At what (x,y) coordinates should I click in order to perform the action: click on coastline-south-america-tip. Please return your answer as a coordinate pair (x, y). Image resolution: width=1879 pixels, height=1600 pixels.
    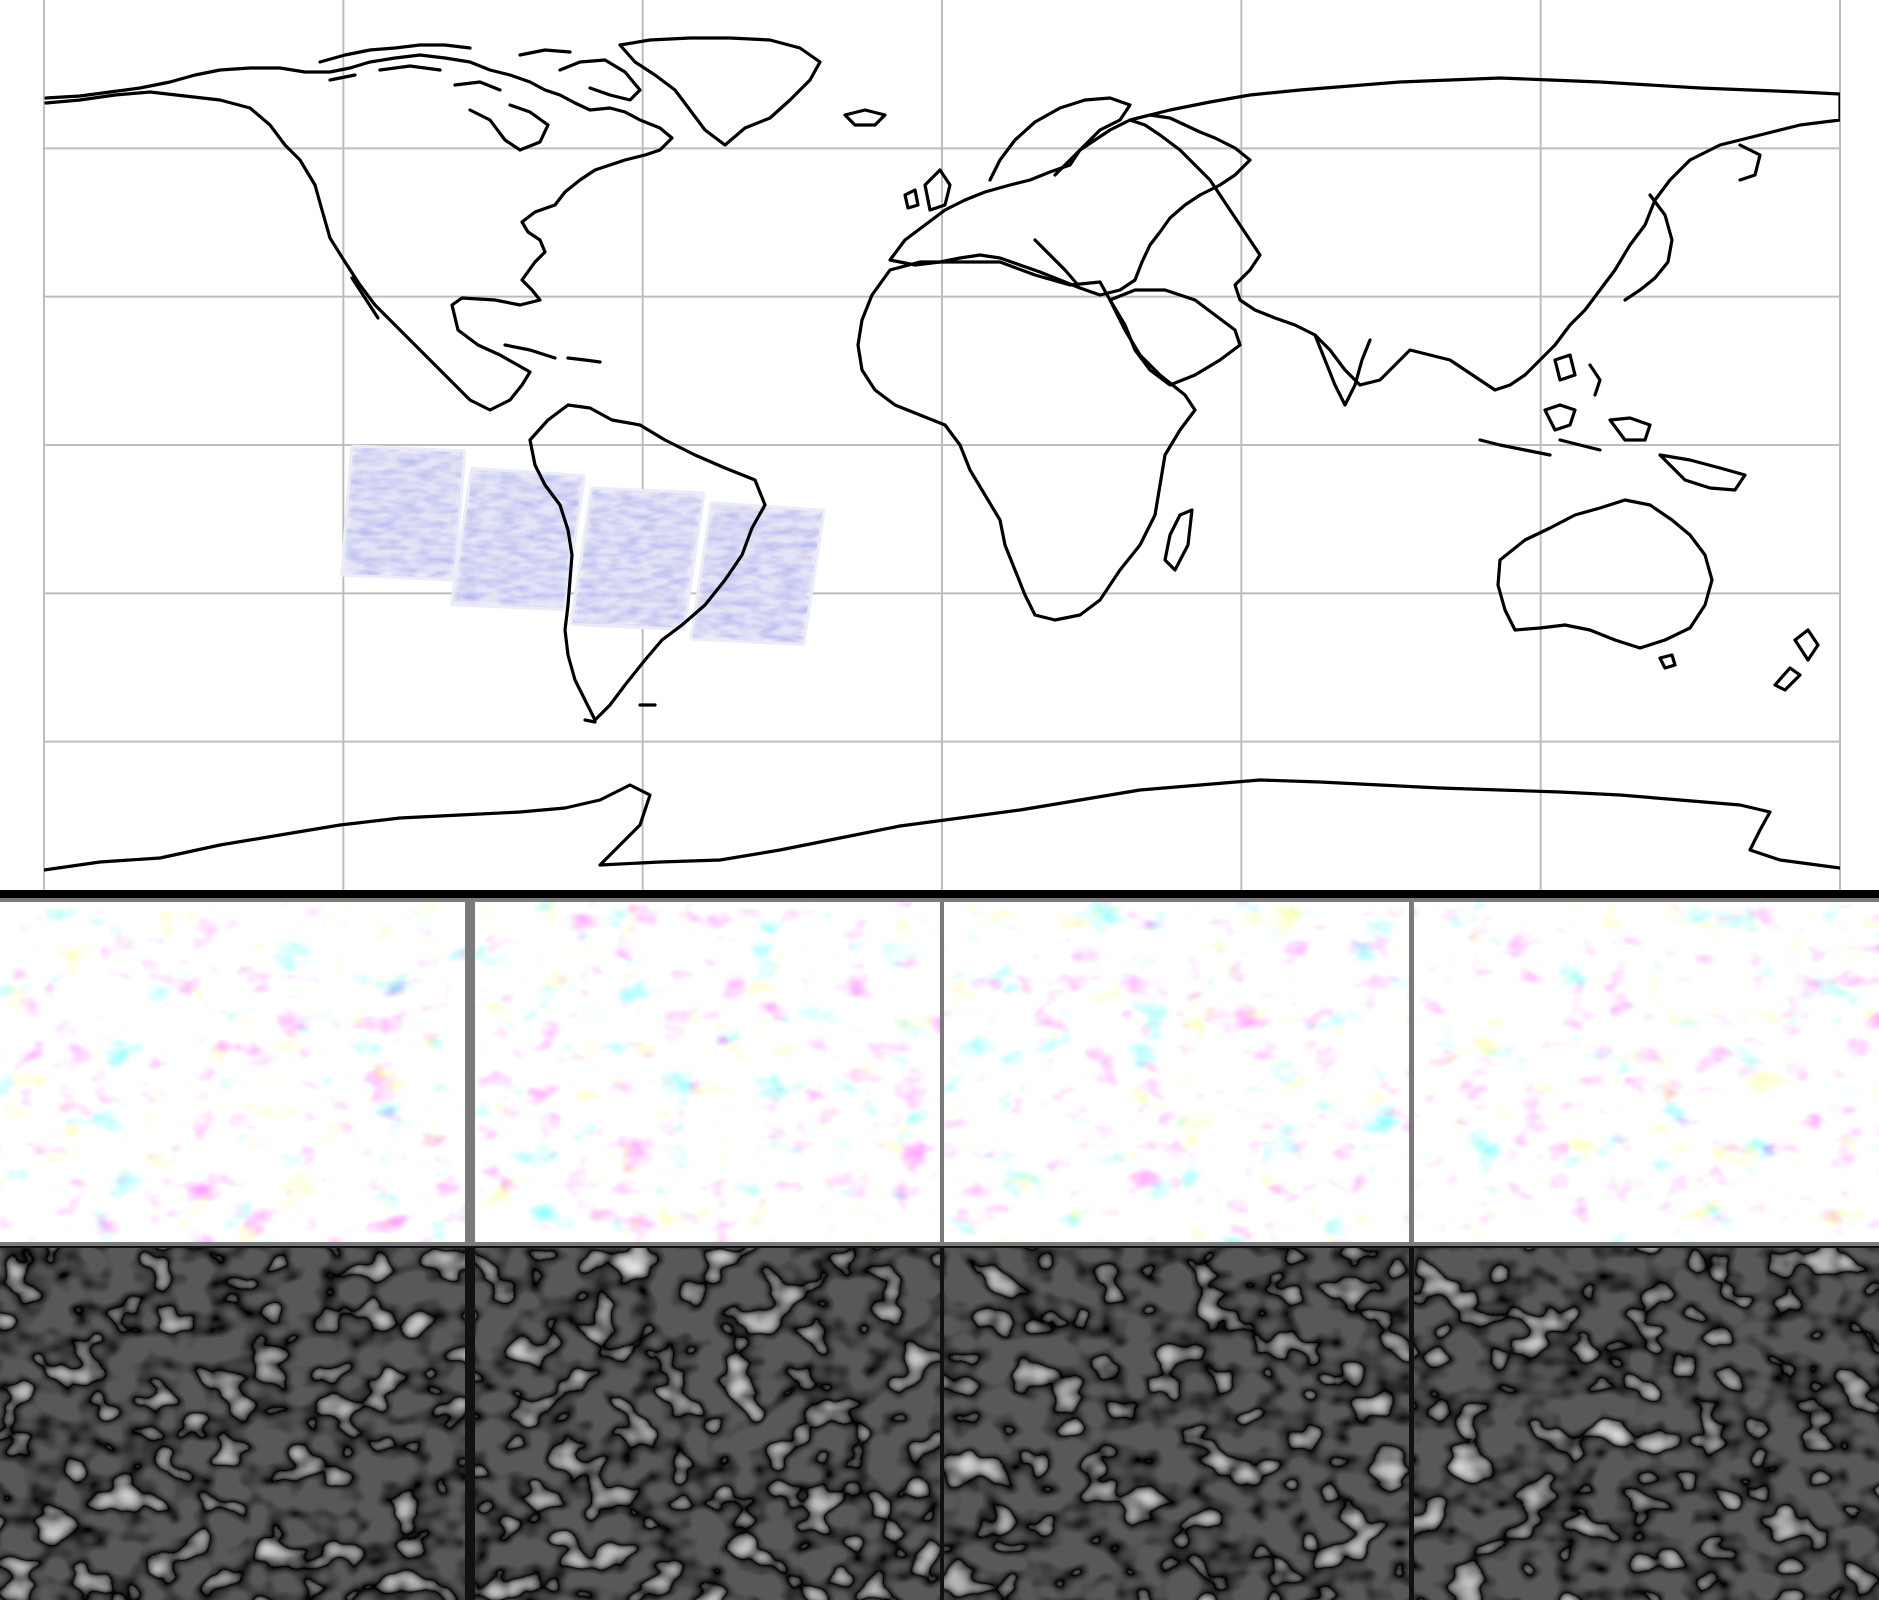
    Looking at the image, I should click on (590, 721).